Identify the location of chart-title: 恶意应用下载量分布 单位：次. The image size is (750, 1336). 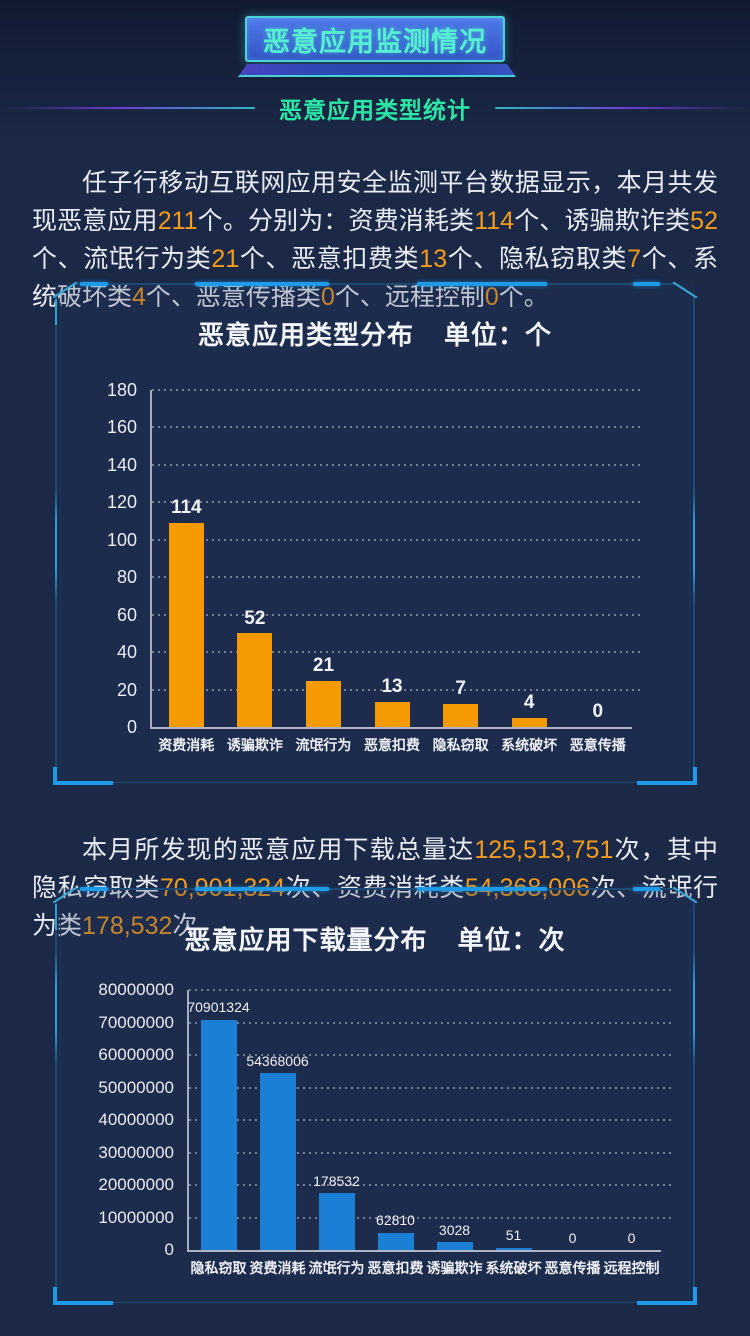
(375, 938).